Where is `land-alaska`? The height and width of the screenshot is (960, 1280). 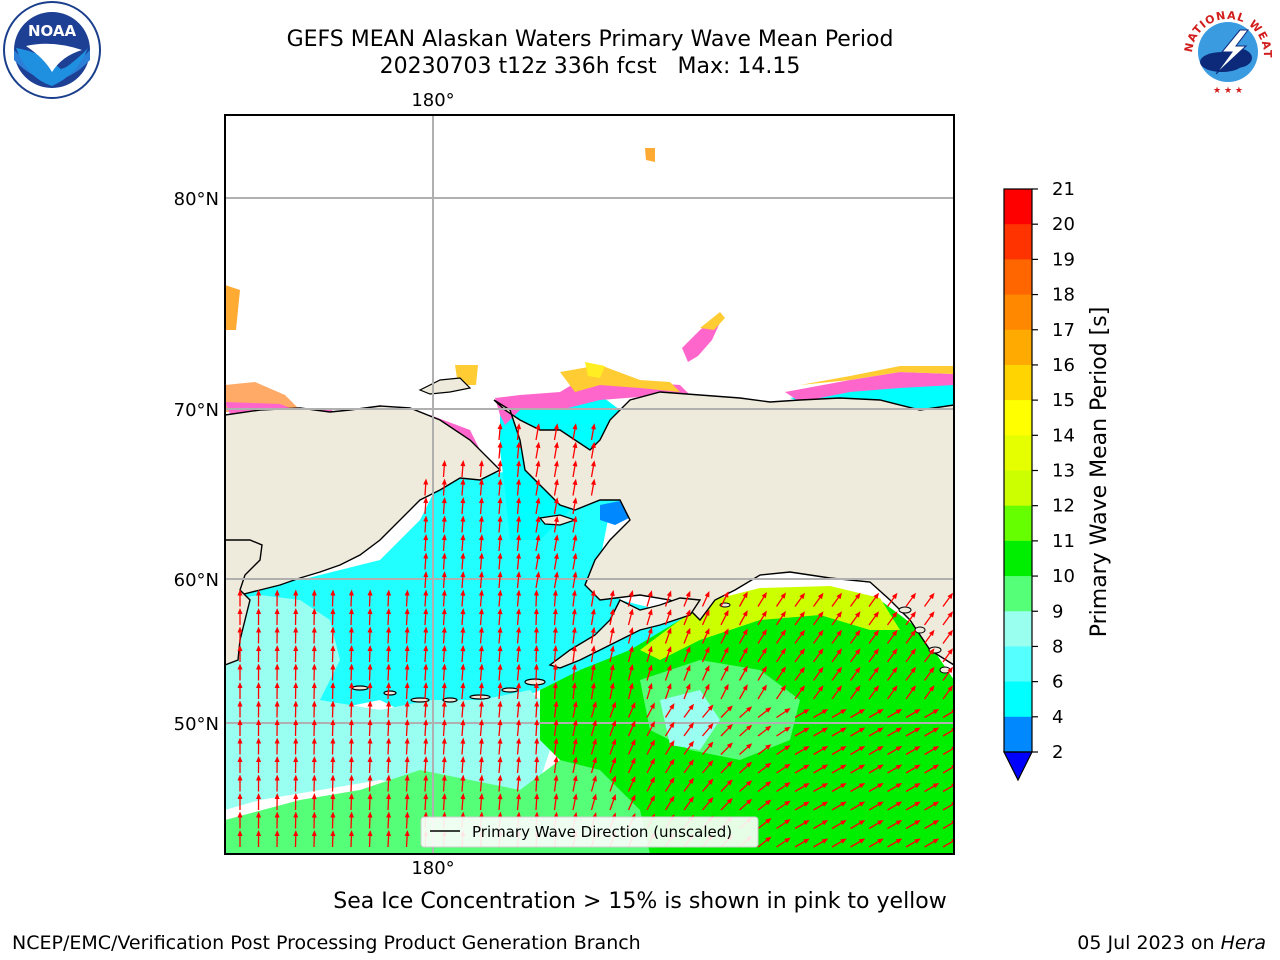
land-alaska is located at coordinates (723, 528).